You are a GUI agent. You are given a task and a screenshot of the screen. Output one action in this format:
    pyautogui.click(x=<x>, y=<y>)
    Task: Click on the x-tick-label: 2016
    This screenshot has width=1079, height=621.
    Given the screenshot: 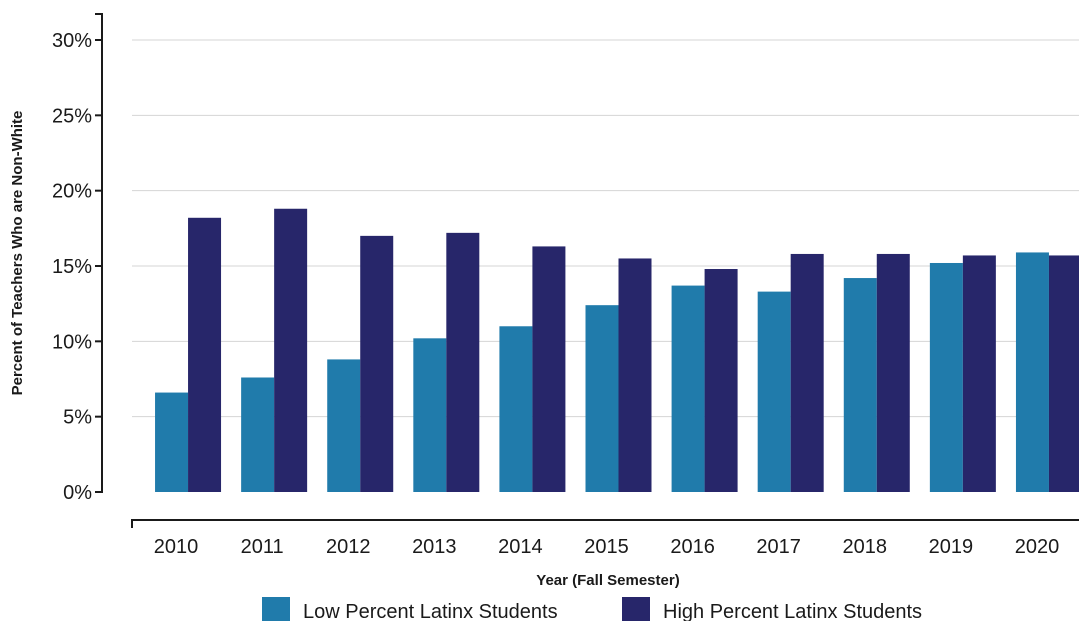 What is the action you would take?
    pyautogui.click(x=692, y=547)
    